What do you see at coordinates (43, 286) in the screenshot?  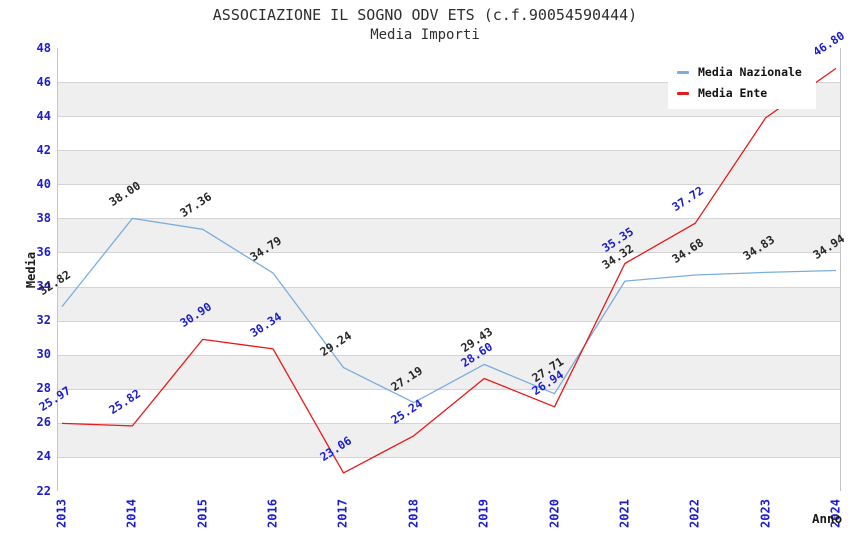 I see `y-tick-label: 34` at bounding box center [43, 286].